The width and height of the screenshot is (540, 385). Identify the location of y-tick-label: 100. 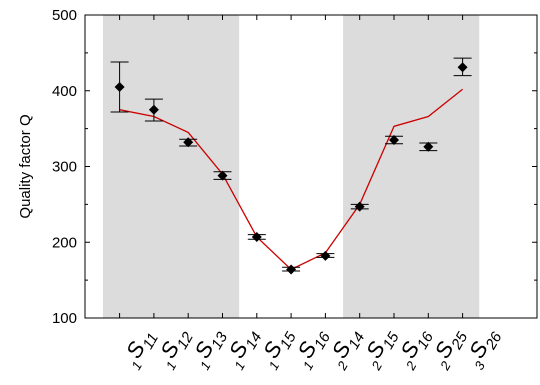
(64, 318).